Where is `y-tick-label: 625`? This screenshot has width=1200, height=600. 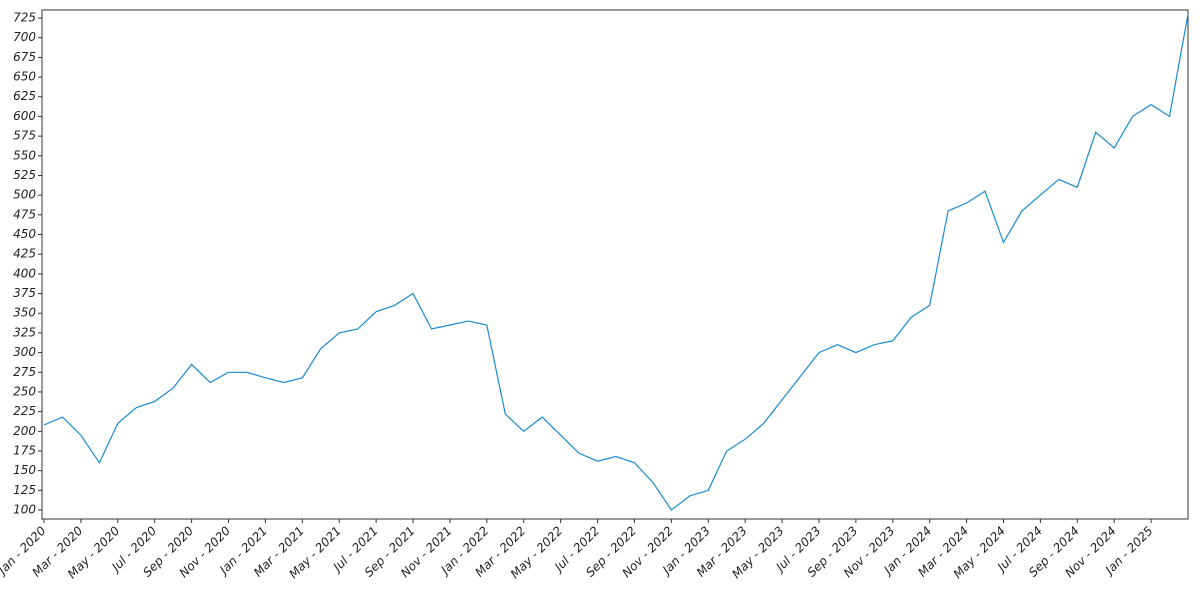 y-tick-label: 625 is located at coordinates (24, 96).